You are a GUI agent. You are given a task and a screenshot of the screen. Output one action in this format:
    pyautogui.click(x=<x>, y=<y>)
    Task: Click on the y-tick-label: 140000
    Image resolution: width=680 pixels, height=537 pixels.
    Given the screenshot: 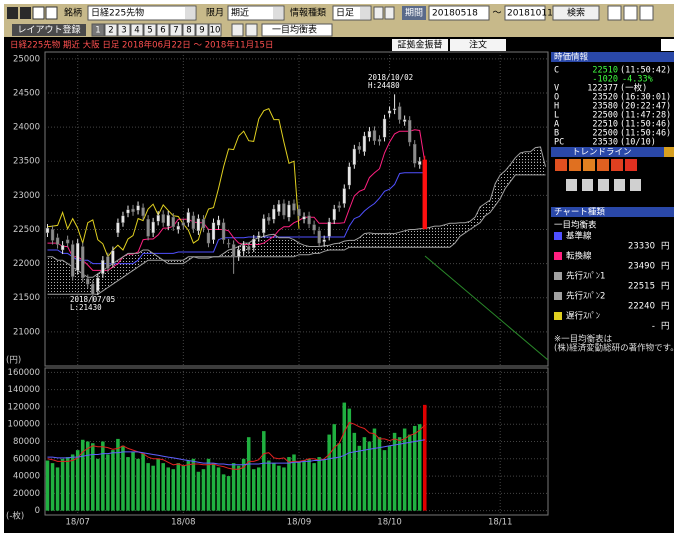 What is the action you would take?
    pyautogui.click(x=24, y=390)
    